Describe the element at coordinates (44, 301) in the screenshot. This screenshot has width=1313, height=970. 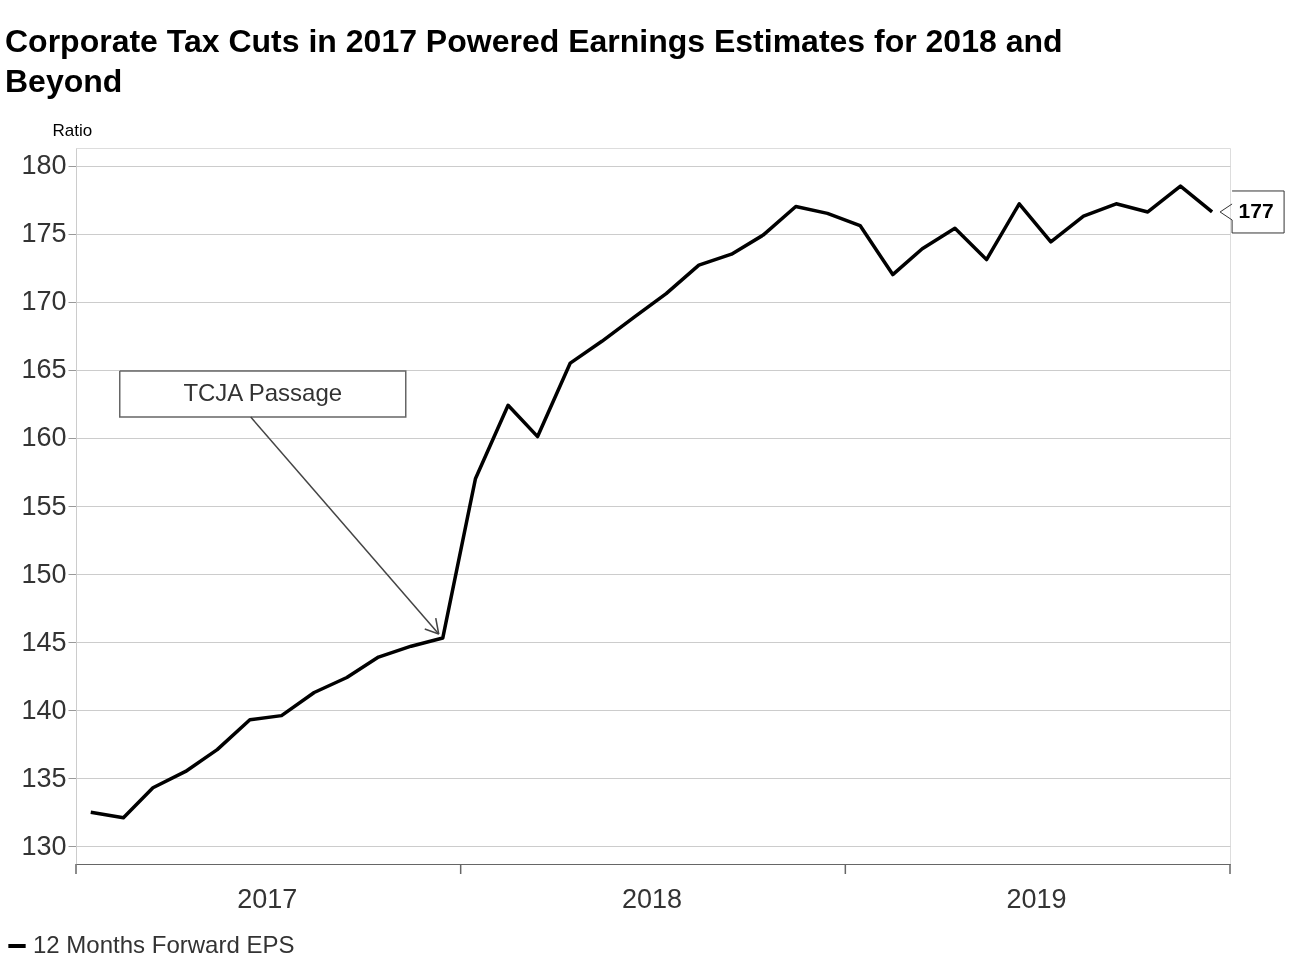
I see `y-tick-label: 170` at that location.